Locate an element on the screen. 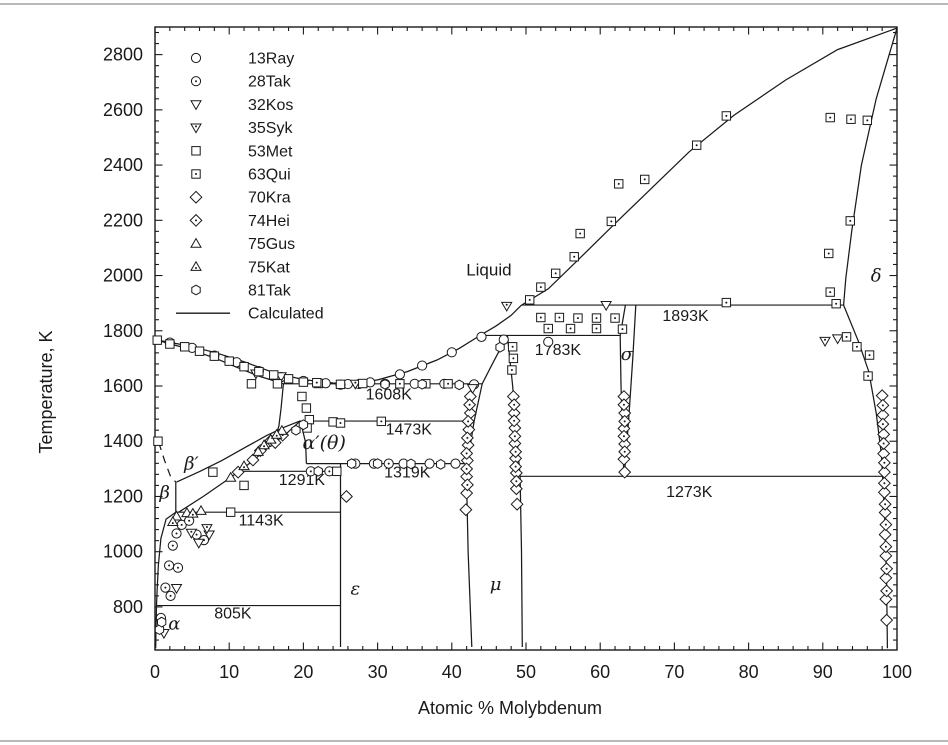 This screenshot has width=948, height=745. phase-label-Liquid: Liquid is located at coordinates (488, 270).